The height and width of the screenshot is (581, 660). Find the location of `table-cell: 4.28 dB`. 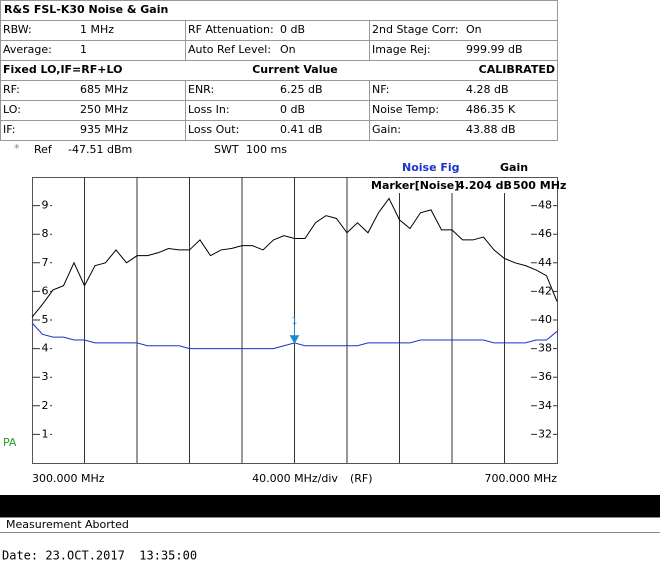

table-cell: 4.28 dB is located at coordinates (487, 89).